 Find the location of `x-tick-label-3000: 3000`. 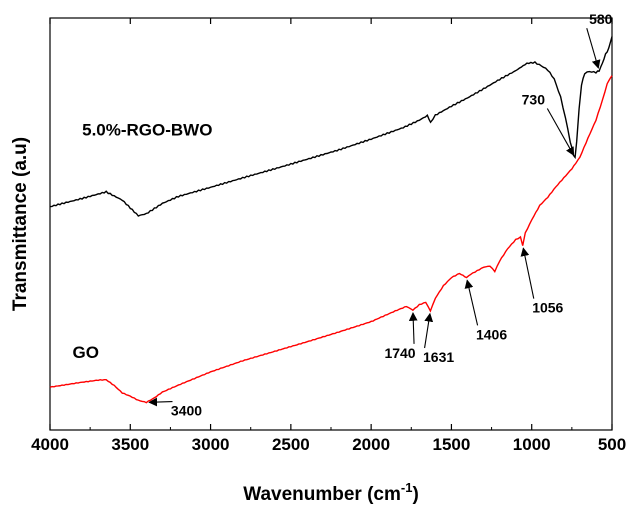

x-tick-label-3000: 3000 is located at coordinates (211, 444).